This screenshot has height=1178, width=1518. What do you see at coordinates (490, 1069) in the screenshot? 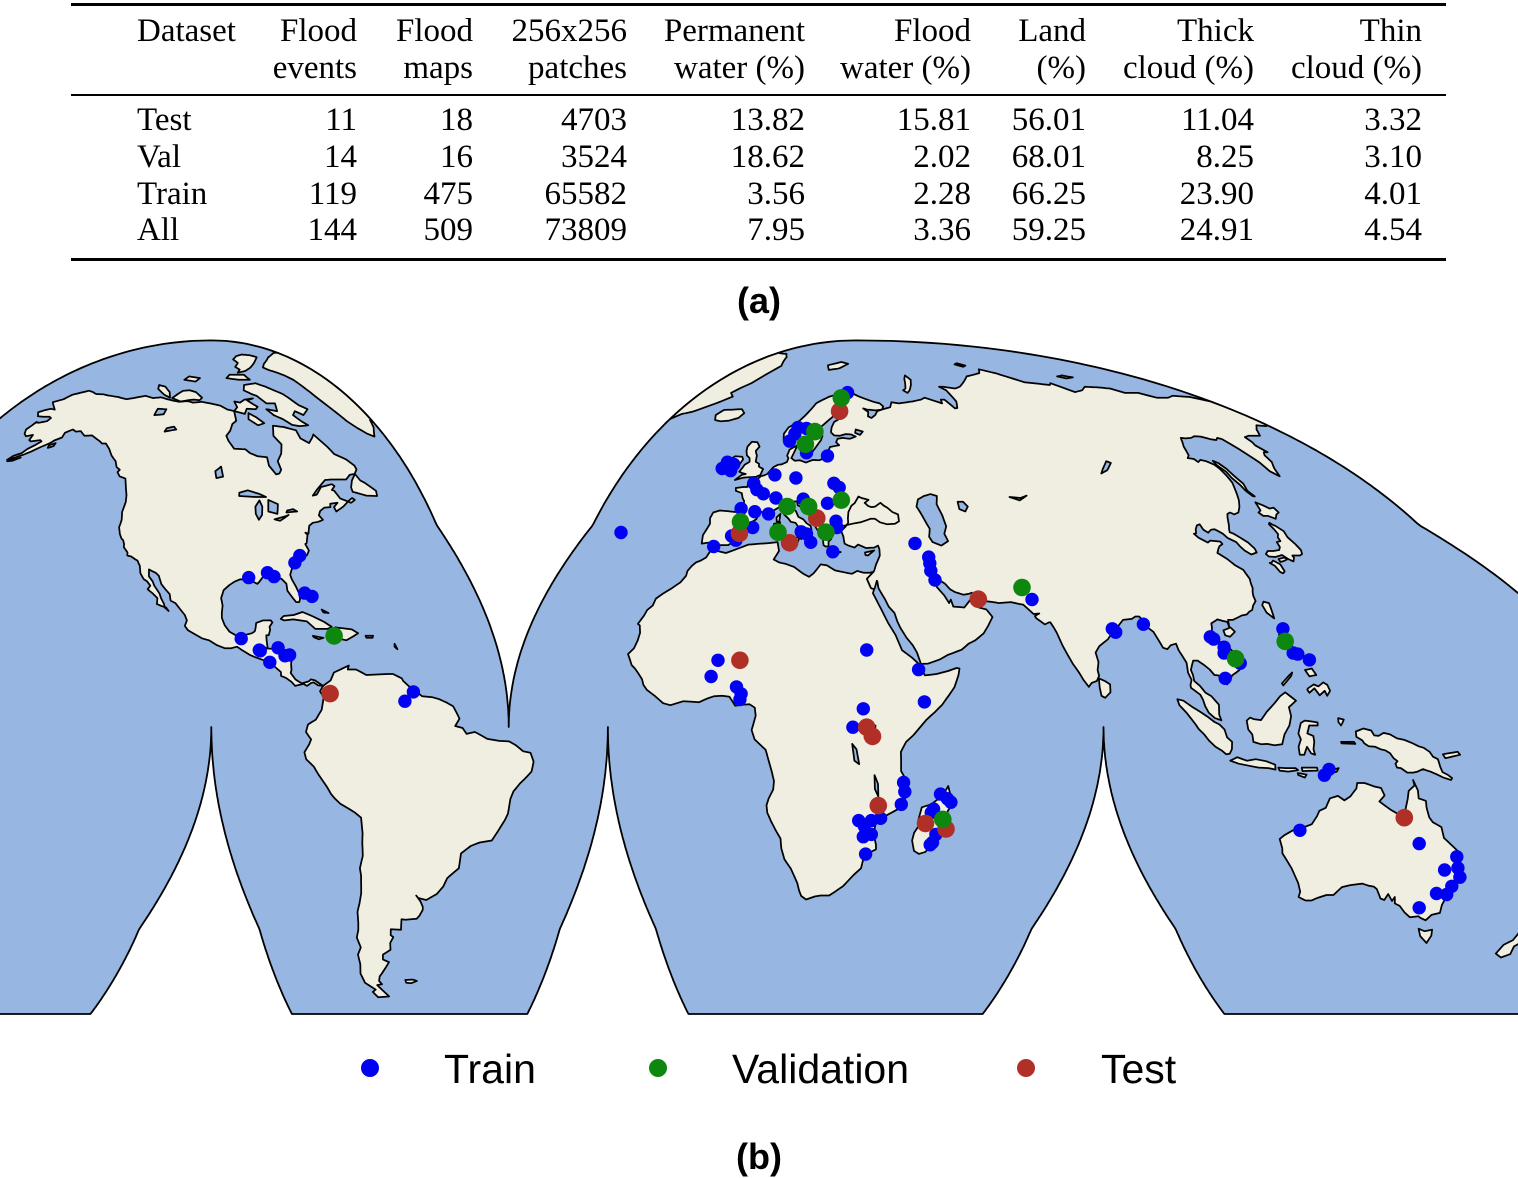
I see `svg-text: Train` at bounding box center [490, 1069].